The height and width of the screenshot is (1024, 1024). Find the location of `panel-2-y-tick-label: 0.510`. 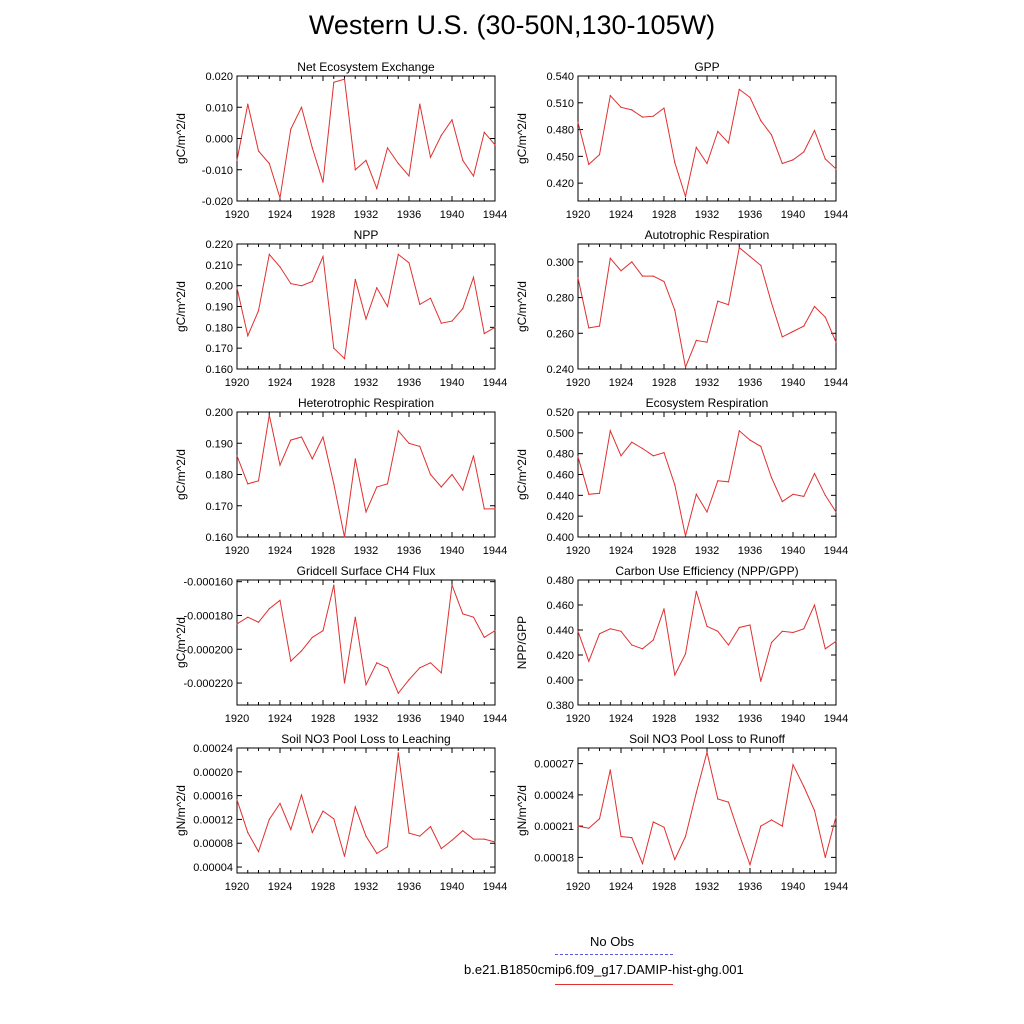

panel-2-y-tick-label: 0.510 is located at coordinates (560, 104).